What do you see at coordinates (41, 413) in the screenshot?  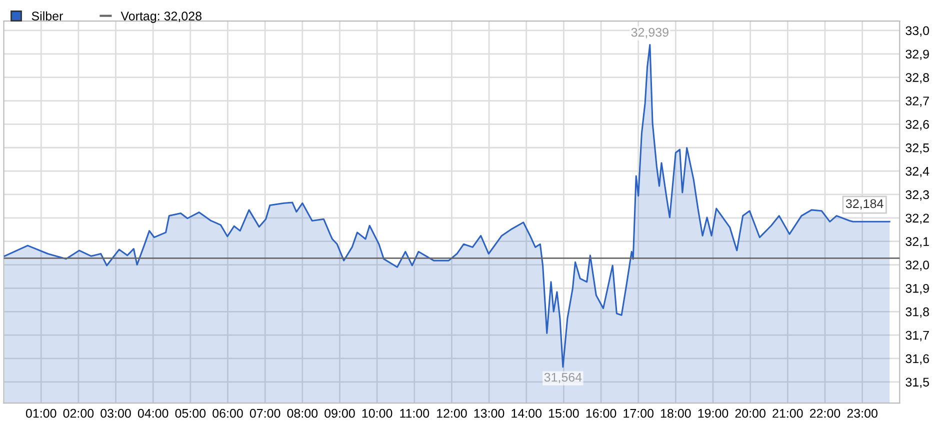 I see `x-tick-label: 01:00` at bounding box center [41, 413].